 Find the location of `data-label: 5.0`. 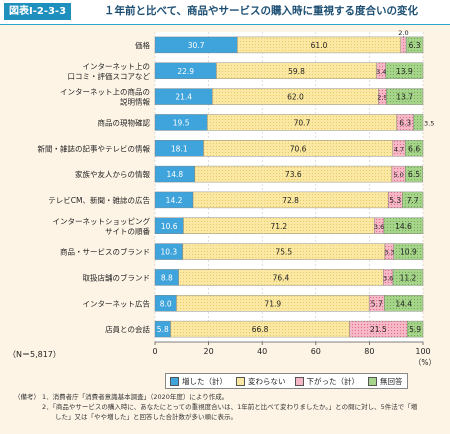

data-label: 5.0 is located at coordinates (398, 175).